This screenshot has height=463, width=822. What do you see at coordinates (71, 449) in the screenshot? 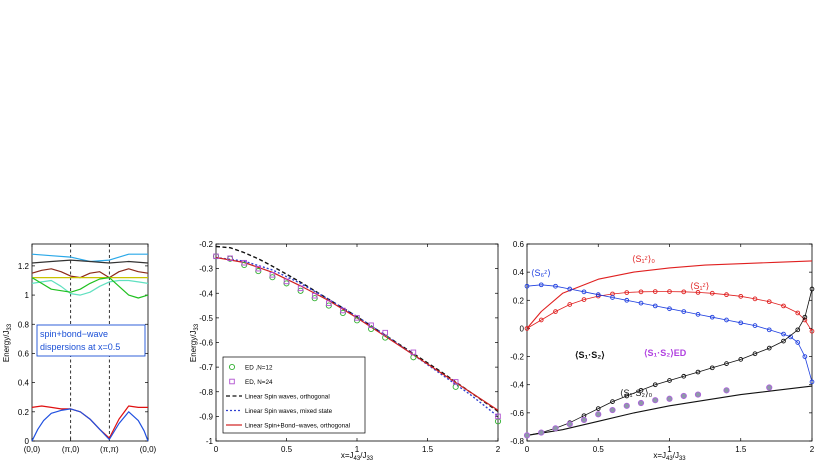
I see `x-tick-label: (π,0)` at bounding box center [71, 449].